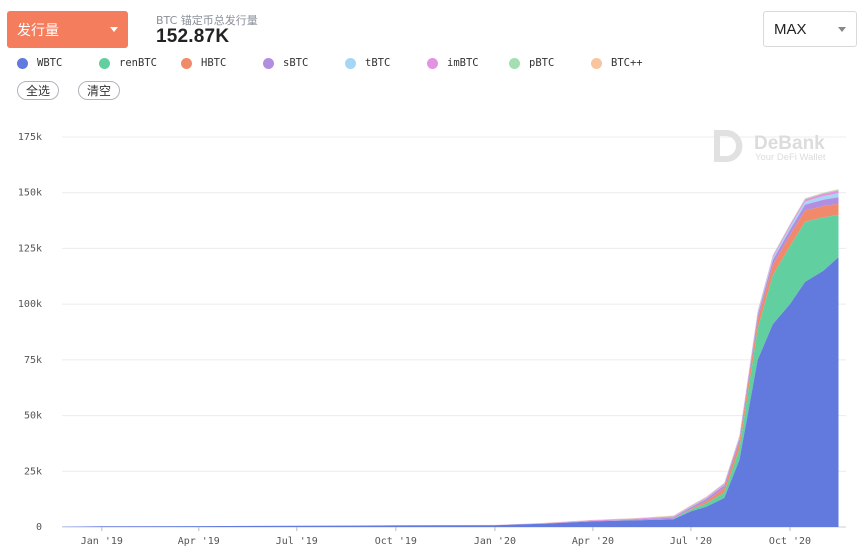 This screenshot has height=556, width=864. Describe the element at coordinates (38, 90) in the screenshot. I see `select-all-button: 全选` at that location.